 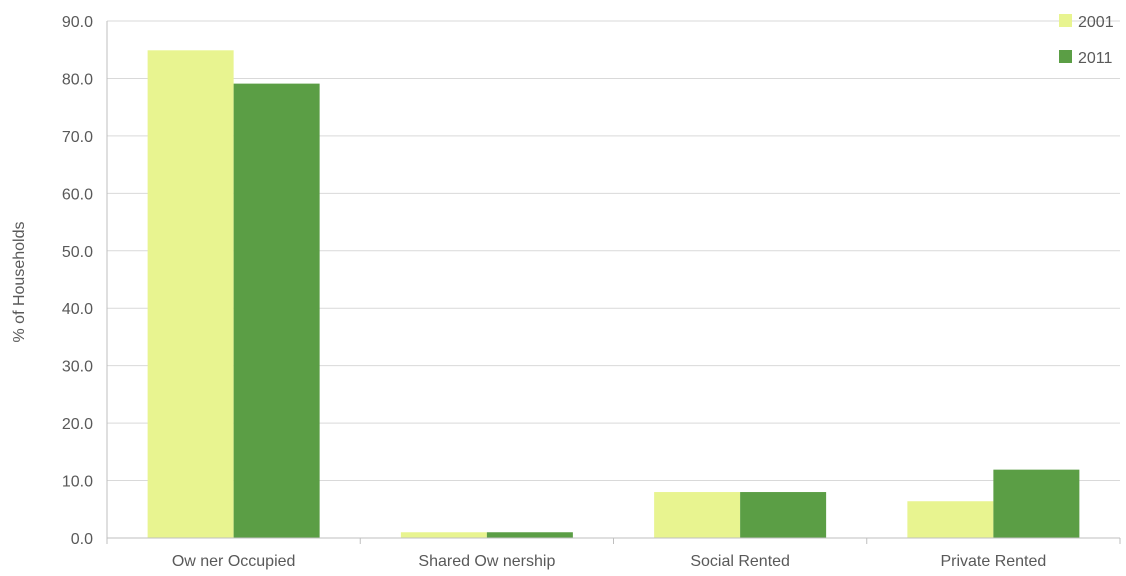 What do you see at coordinates (1095, 58) in the screenshot?
I see `legend-label: 2011` at bounding box center [1095, 58].